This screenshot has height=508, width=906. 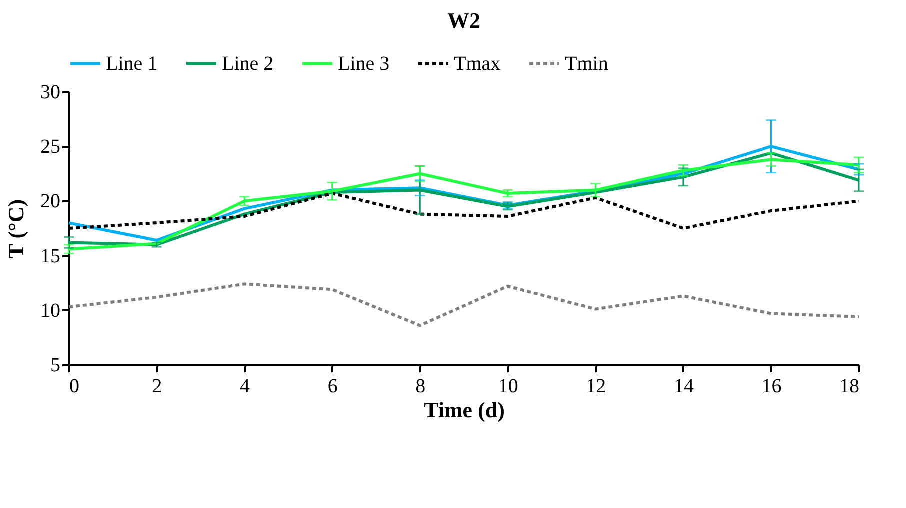 I want to click on legend-label: Tmin, so click(x=586, y=63).